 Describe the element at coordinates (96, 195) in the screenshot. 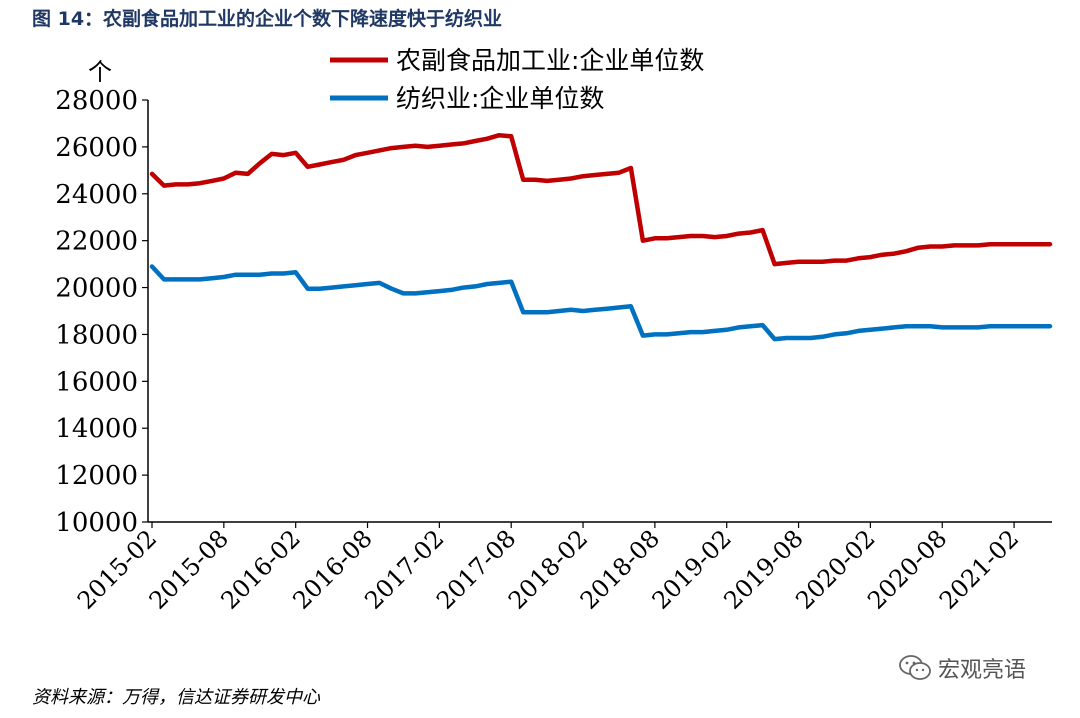

I see `y-tick-label: 24000` at that location.